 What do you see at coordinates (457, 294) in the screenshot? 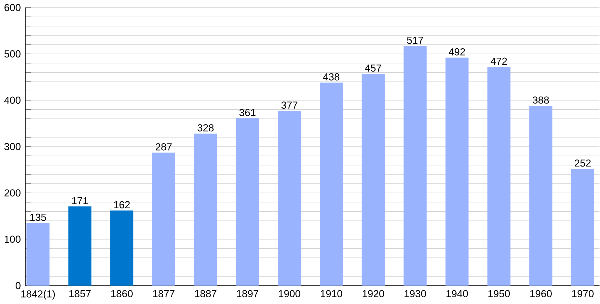
I see `x-tick-label: 1940` at bounding box center [457, 294].